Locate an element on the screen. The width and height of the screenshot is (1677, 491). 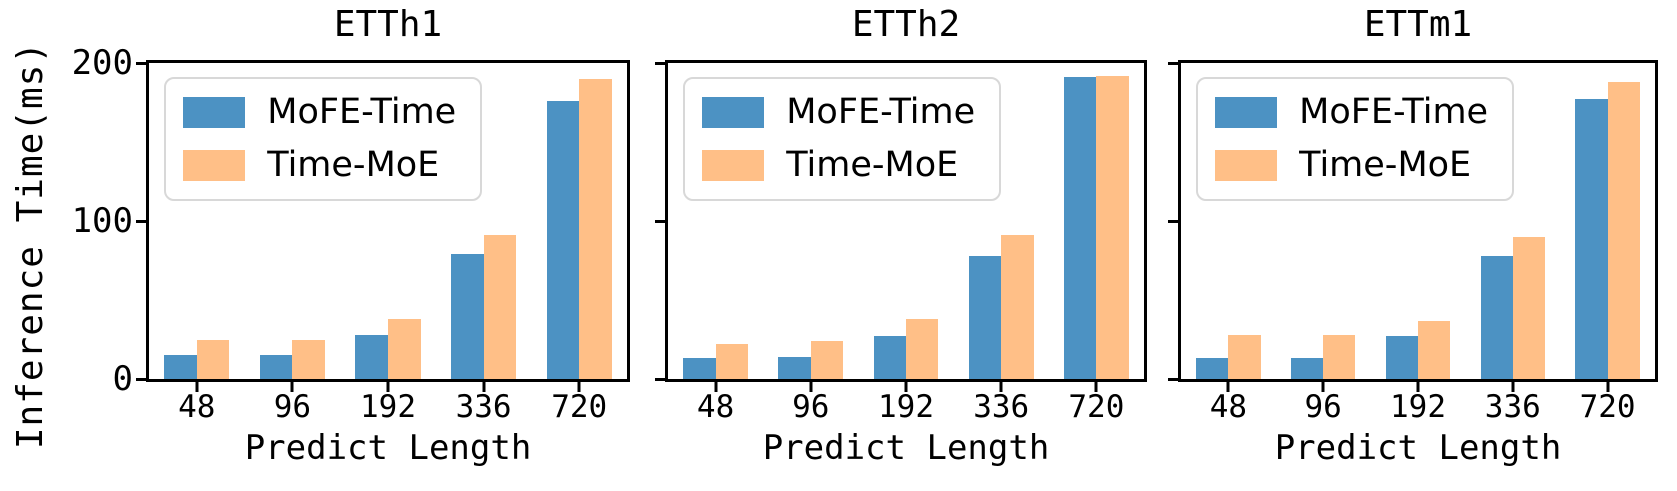
y-axis-label: Inference Time(ms) is located at coordinates (27, 245).